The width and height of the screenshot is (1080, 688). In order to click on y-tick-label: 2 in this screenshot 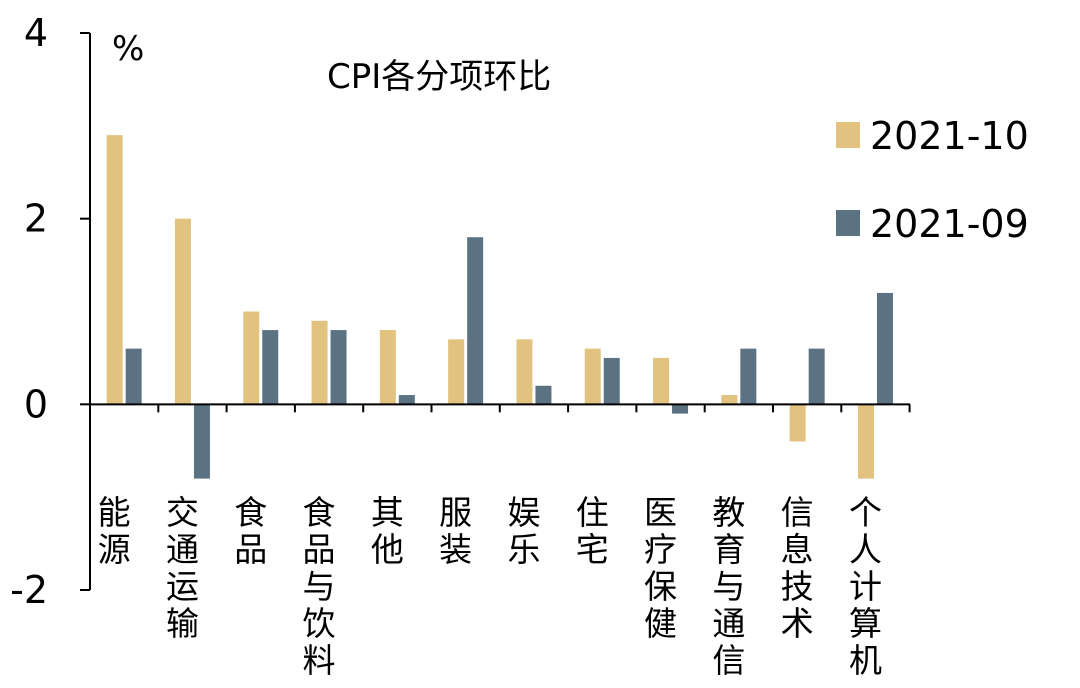, I will do `click(36, 219)`.